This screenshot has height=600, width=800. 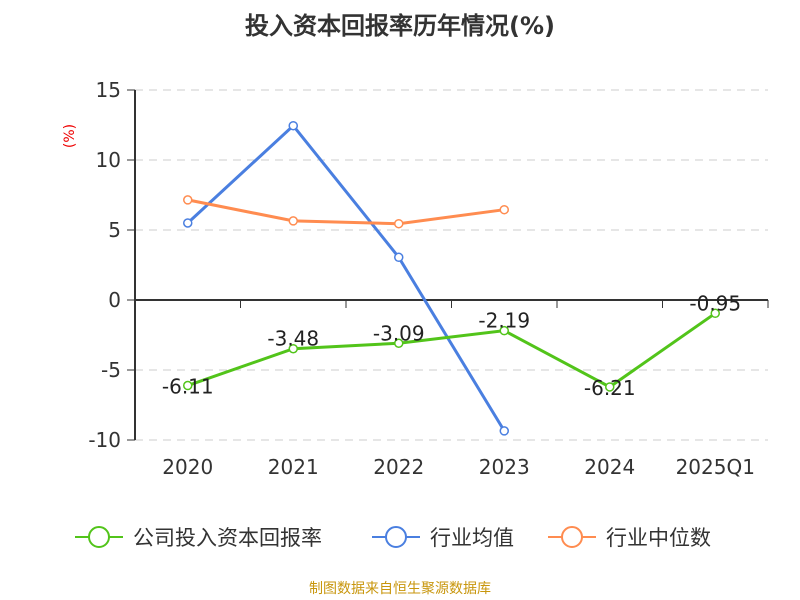 I want to click on x-tick-label: 2024, so click(x=609, y=467).